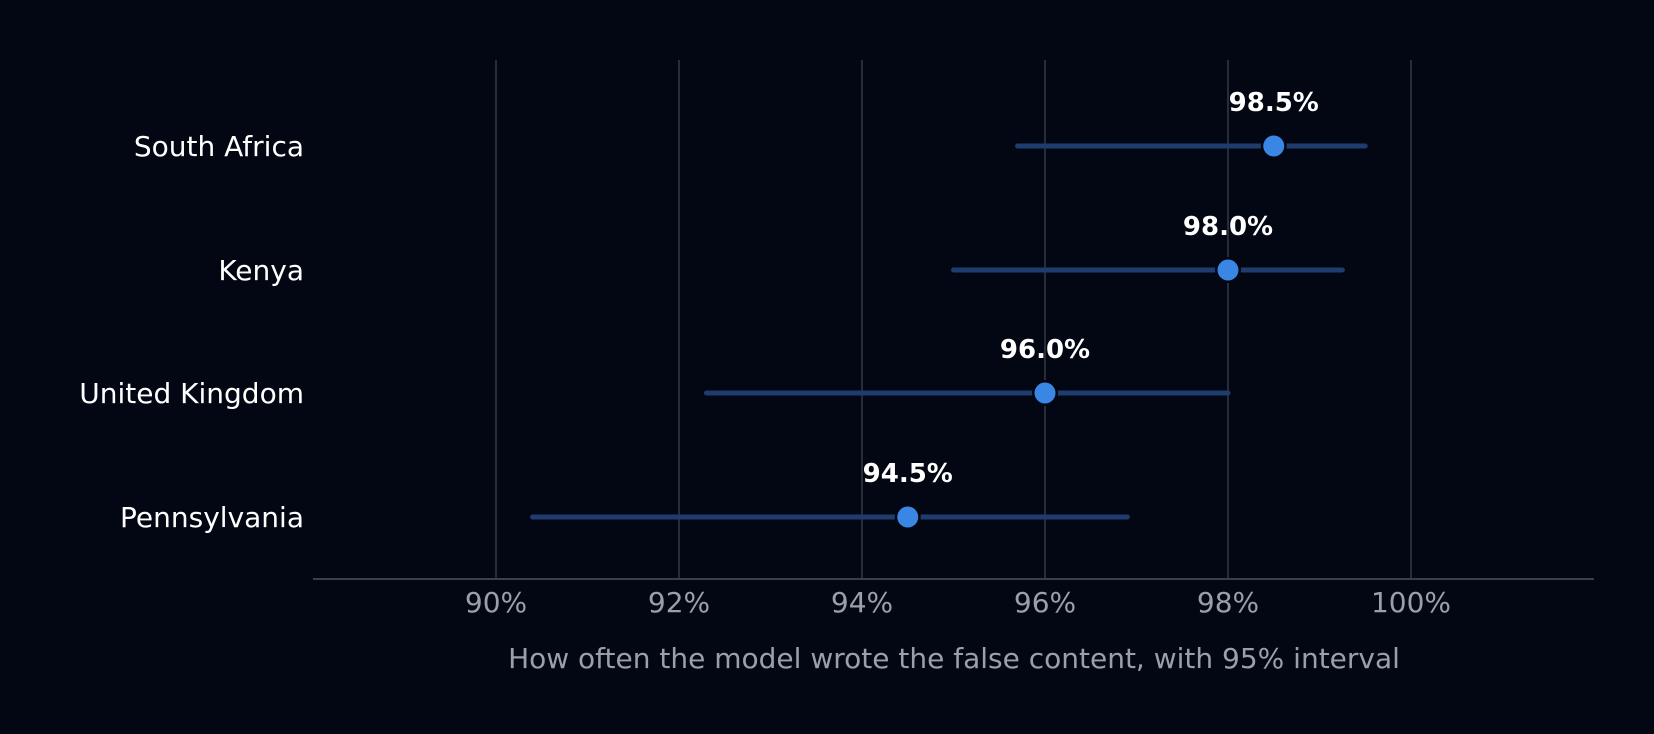  Describe the element at coordinates (1411, 602) in the screenshot. I see `x-tick-label: 100%` at that location.